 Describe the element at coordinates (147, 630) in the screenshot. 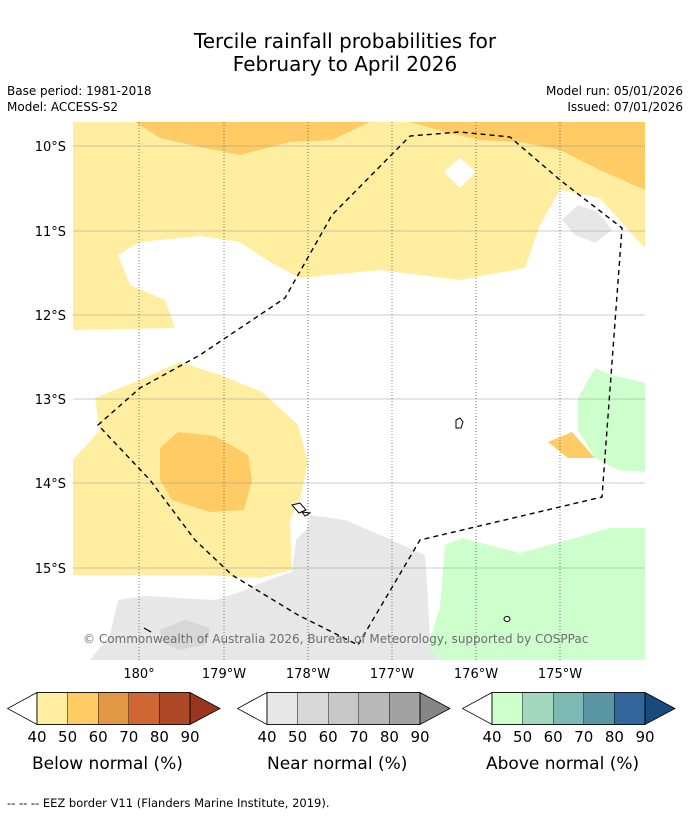

I see `island-south-west` at that location.